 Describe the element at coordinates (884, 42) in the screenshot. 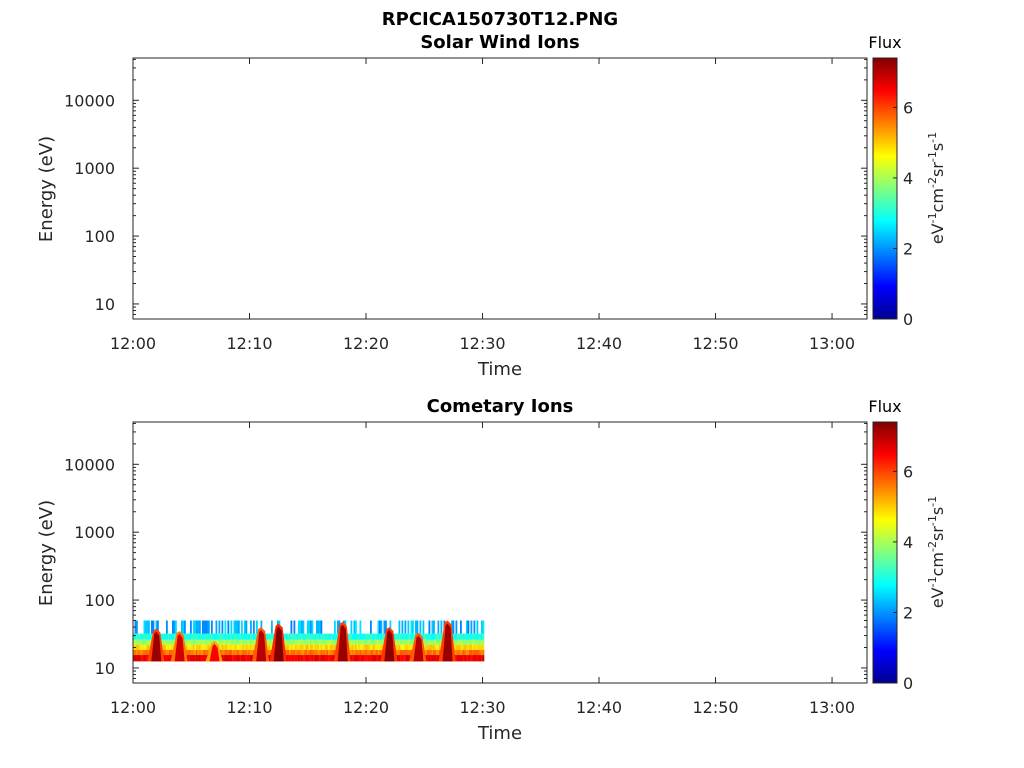

I see `colorbar-title: Flux` at that location.